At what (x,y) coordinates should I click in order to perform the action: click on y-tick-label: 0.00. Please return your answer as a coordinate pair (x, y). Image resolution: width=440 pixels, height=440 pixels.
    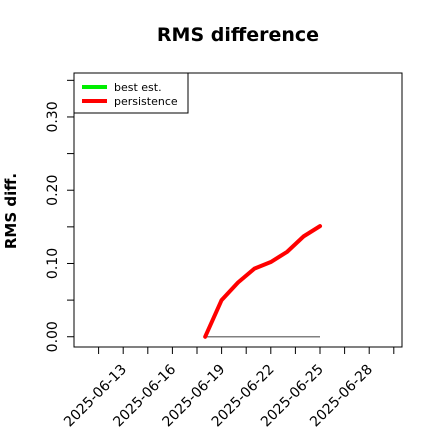
    Looking at the image, I should click on (53, 336).